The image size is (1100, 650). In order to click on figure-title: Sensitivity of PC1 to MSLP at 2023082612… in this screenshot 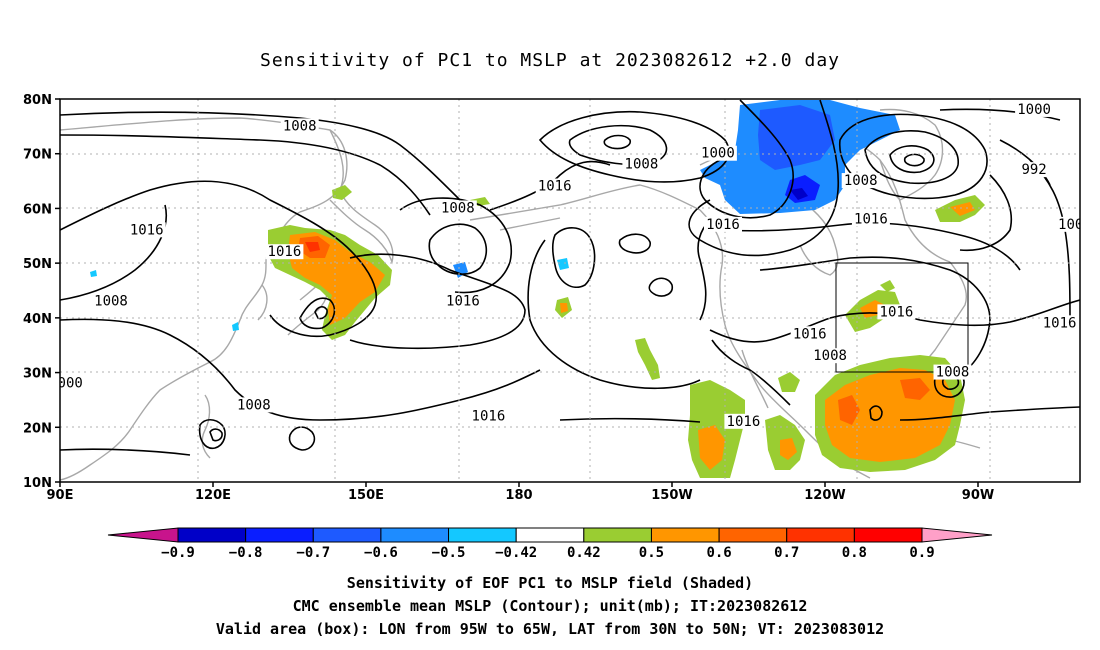, I will do `click(549, 60)`.